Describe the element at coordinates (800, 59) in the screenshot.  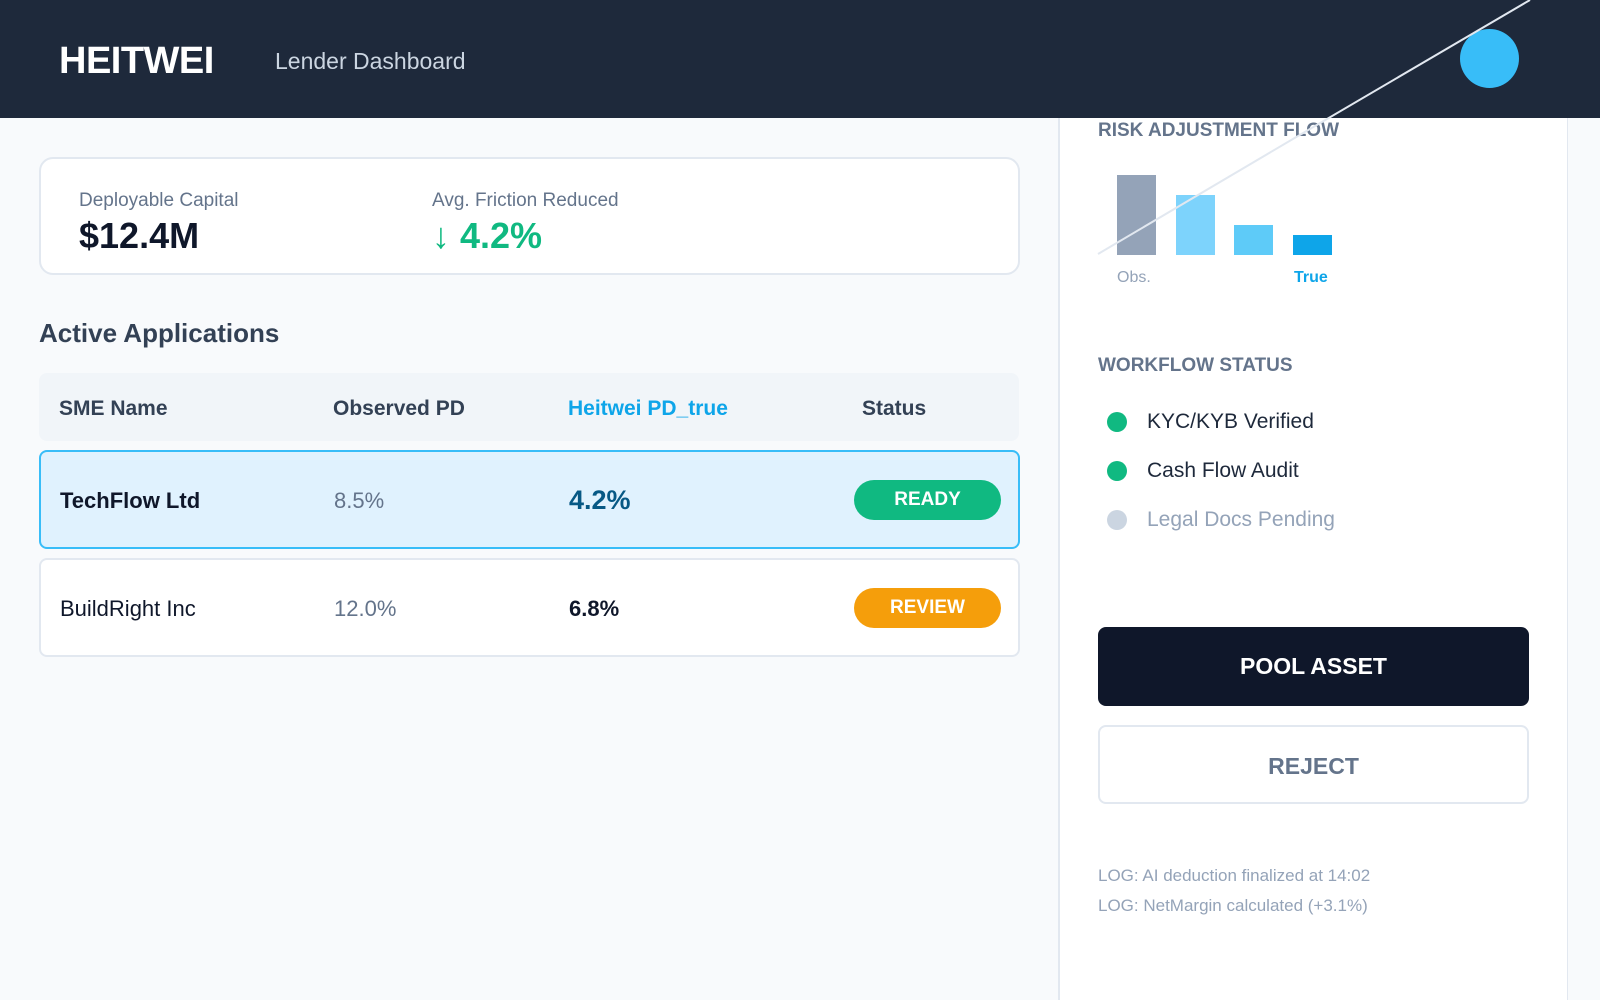
I see `top-bar: HEITWEI Lender Dashboard` at that location.